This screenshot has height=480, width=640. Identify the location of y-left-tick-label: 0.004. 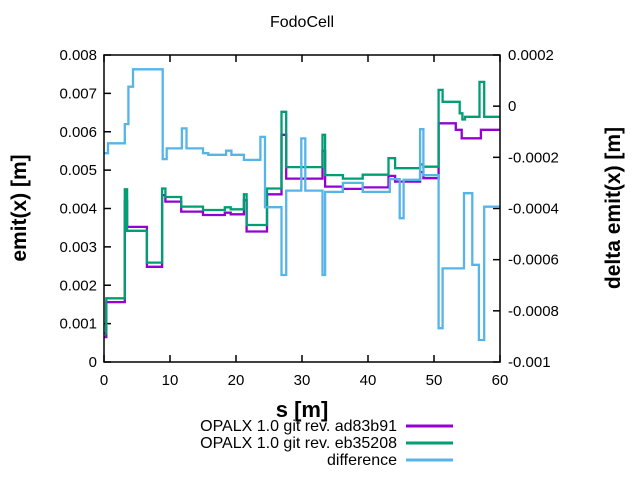
(78, 209).